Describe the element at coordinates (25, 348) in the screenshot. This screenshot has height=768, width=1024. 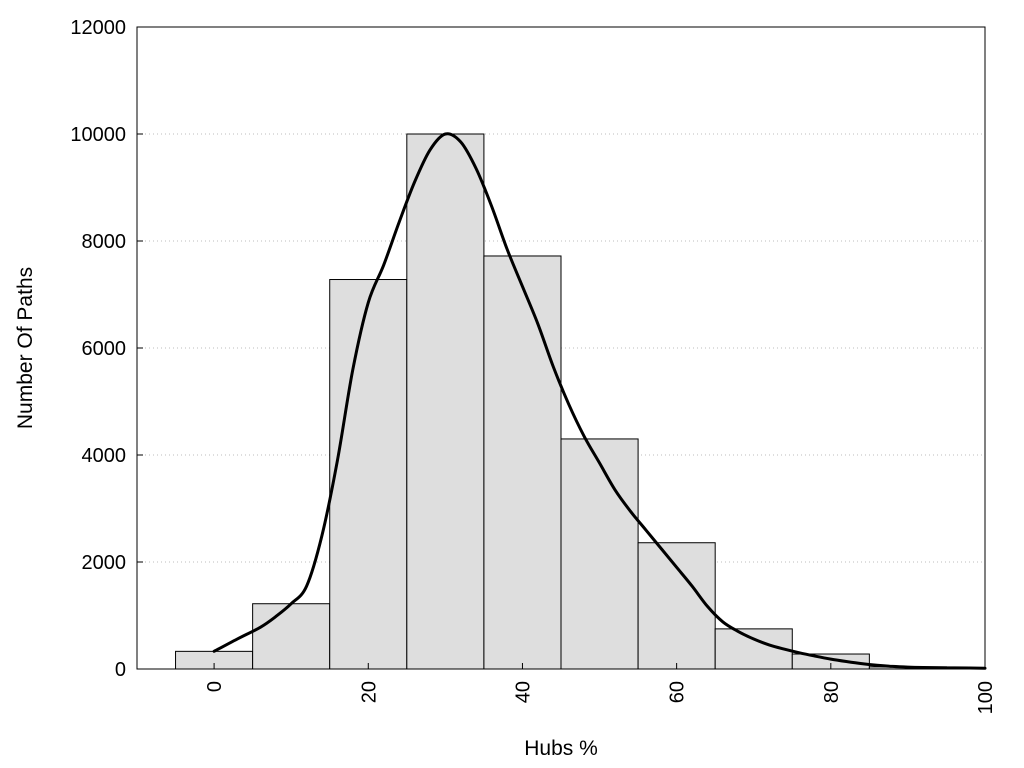
I see `y-axis-title: Number Of Paths` at that location.